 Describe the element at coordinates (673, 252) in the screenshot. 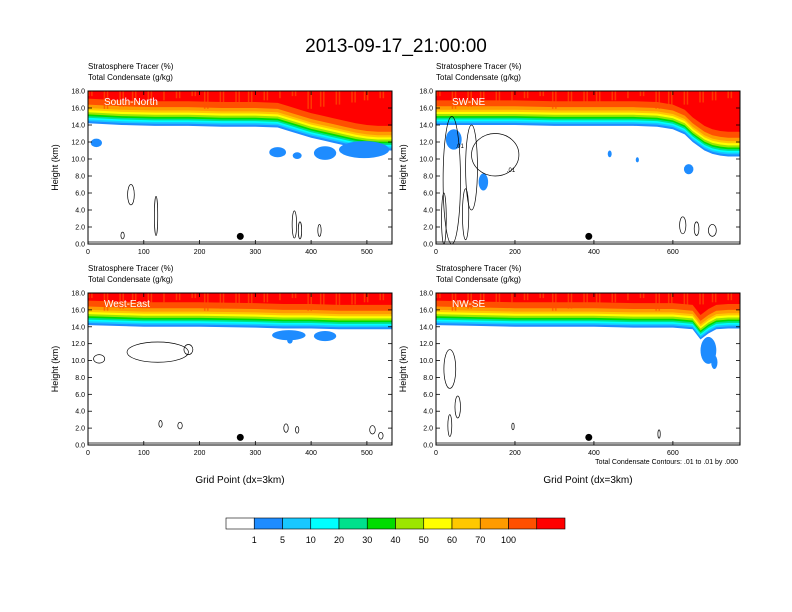

I see `x-tick-label: 600` at that location.